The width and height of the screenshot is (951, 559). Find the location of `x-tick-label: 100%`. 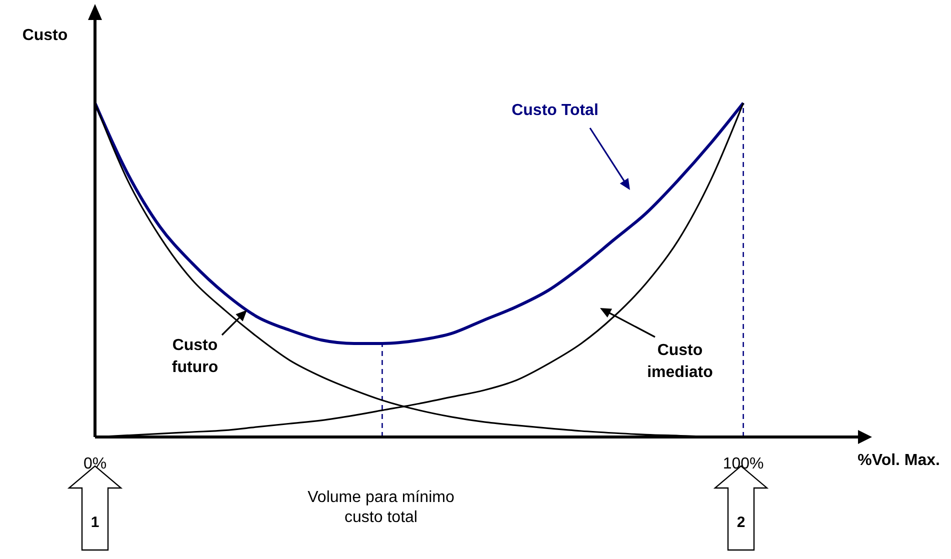

x-tick-label: 100% is located at coordinates (743, 463).